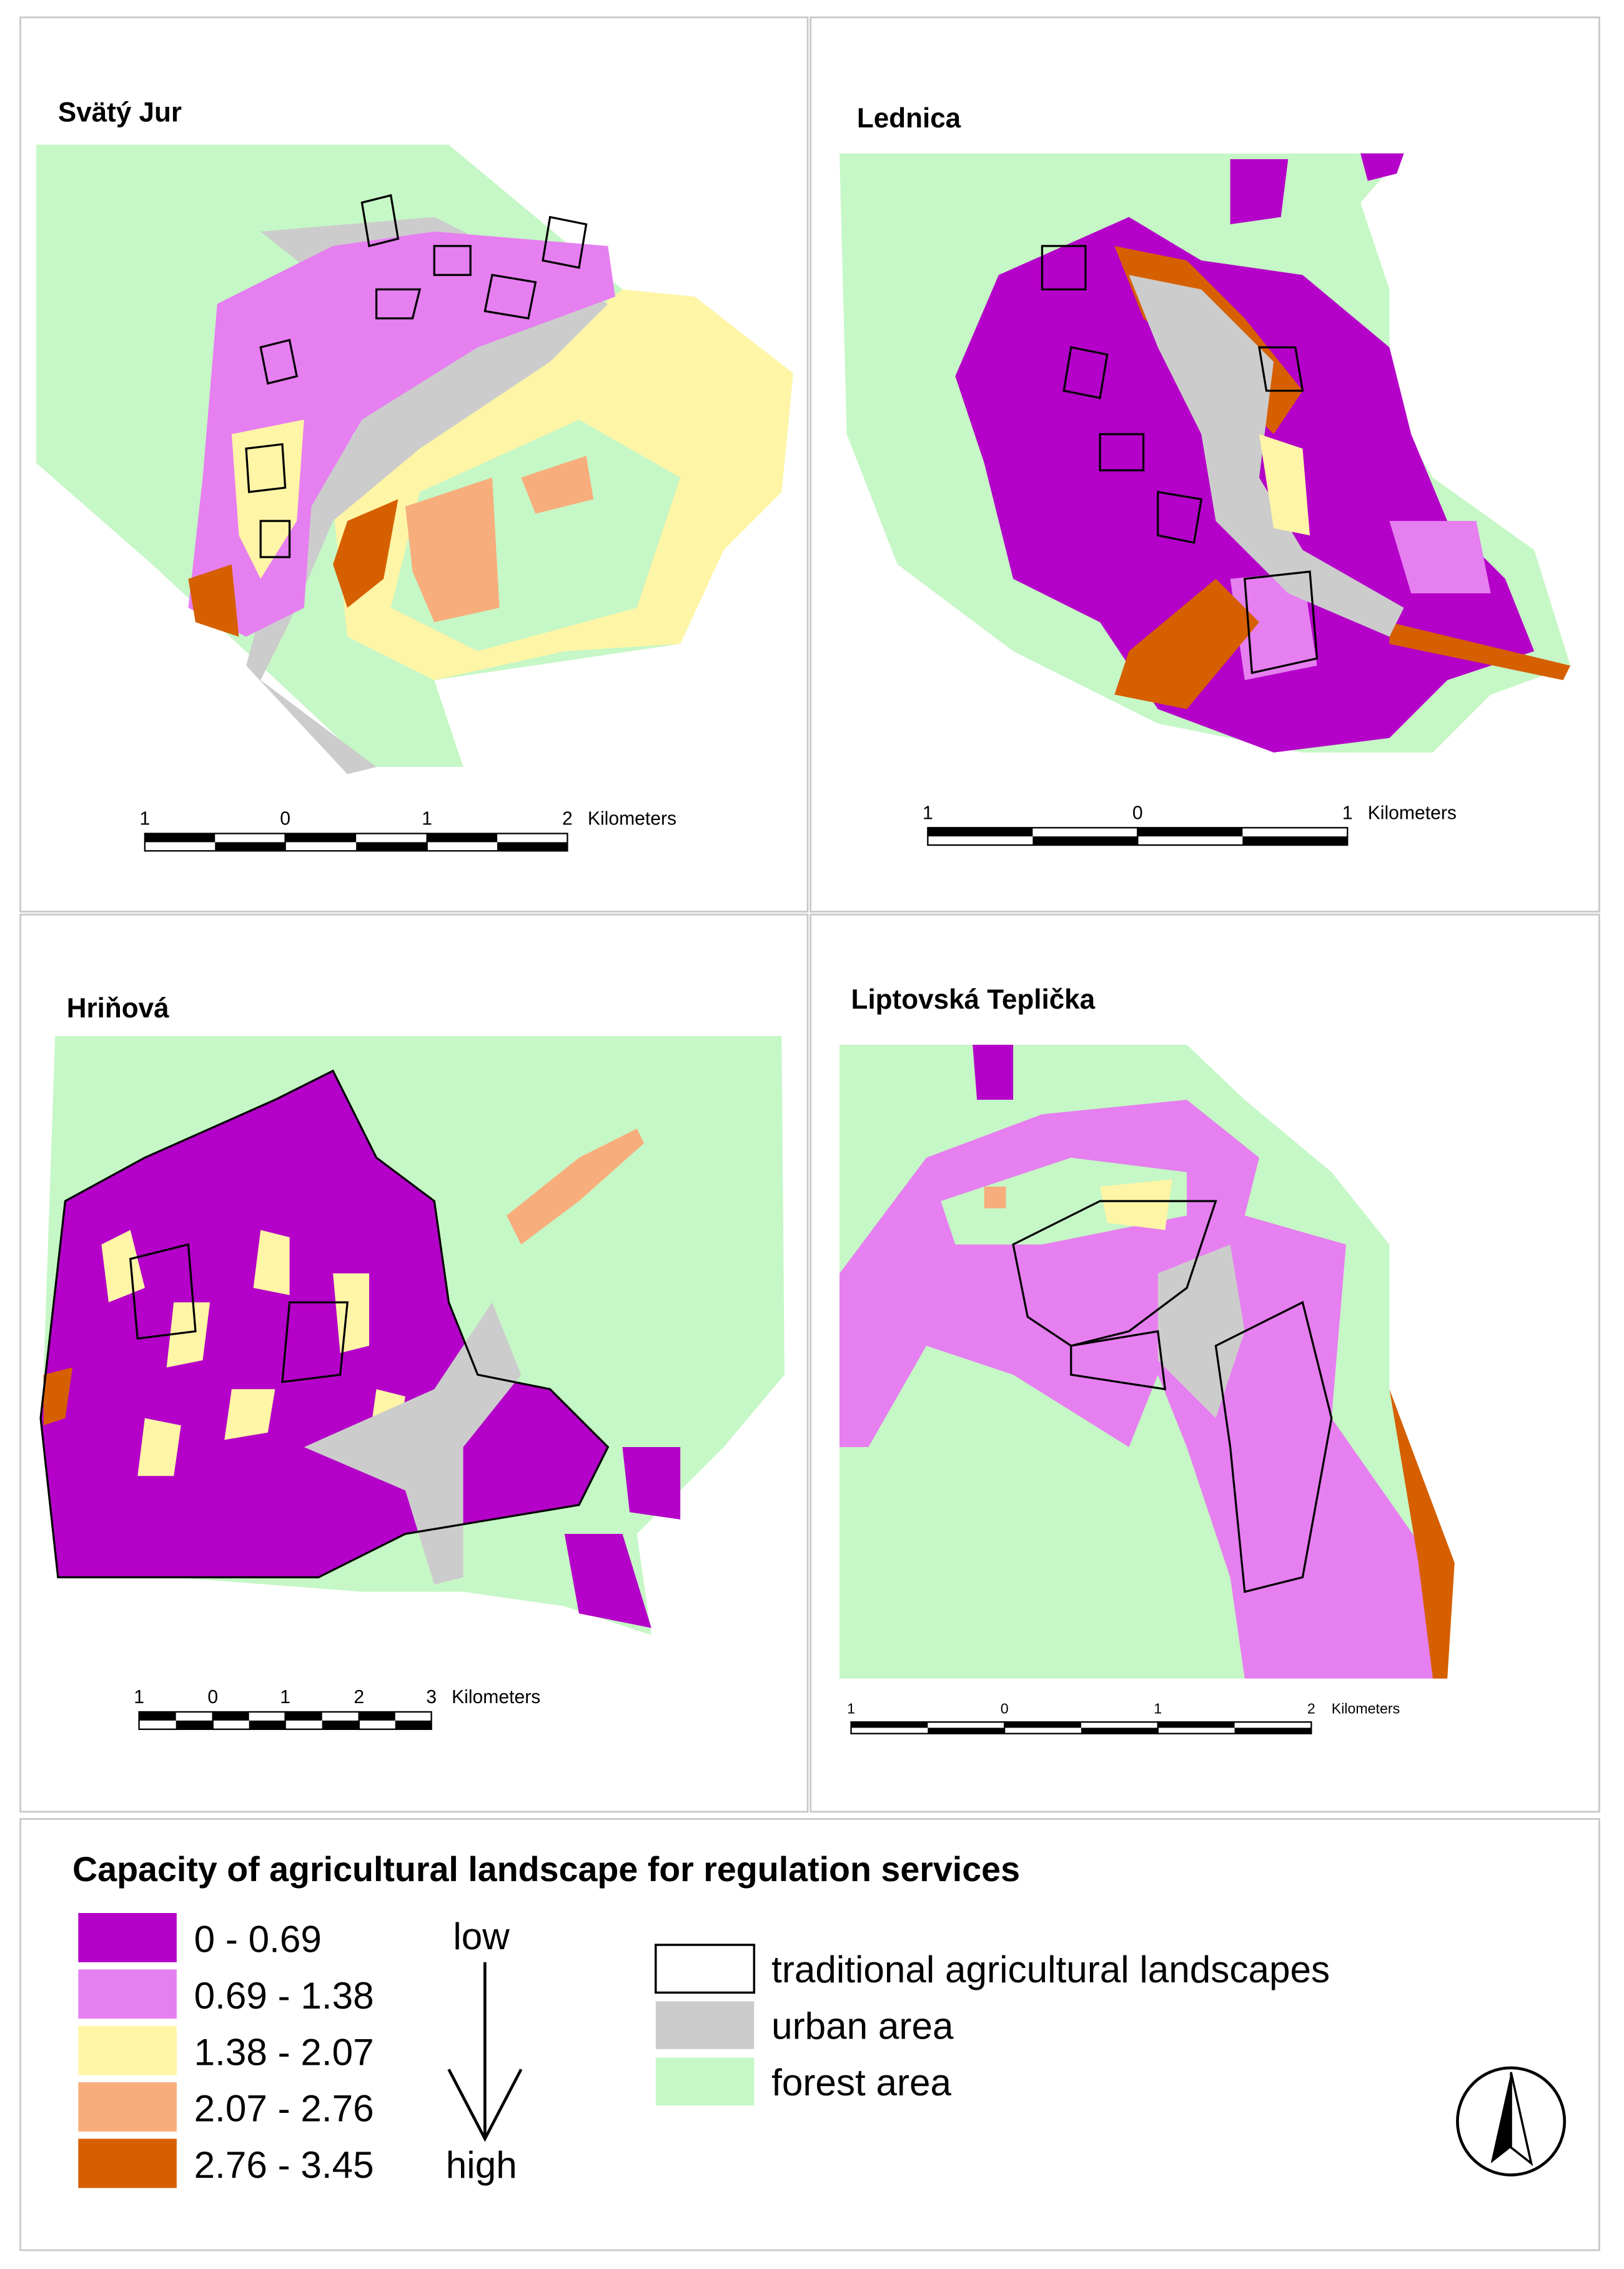  What do you see at coordinates (258, 1939) in the screenshot?
I see `legend-label: 0 - 0.69` at bounding box center [258, 1939].